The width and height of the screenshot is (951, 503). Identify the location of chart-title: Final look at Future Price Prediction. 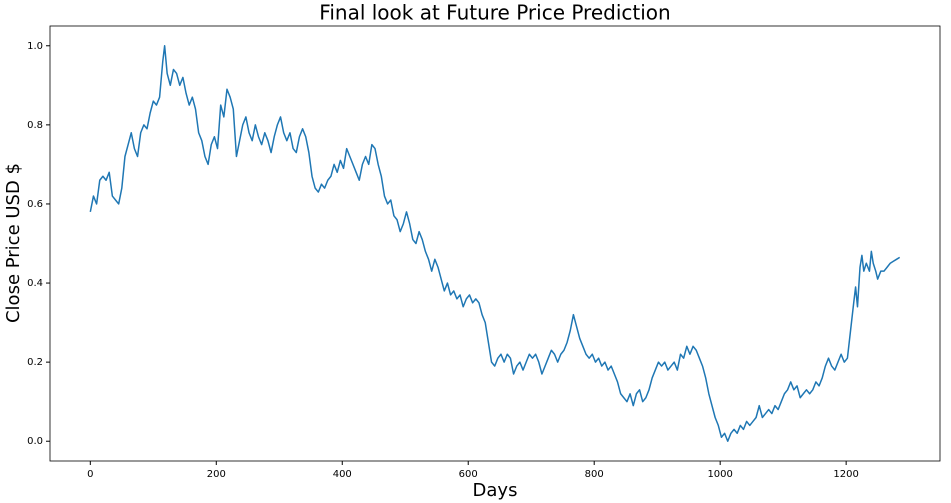
(494, 13).